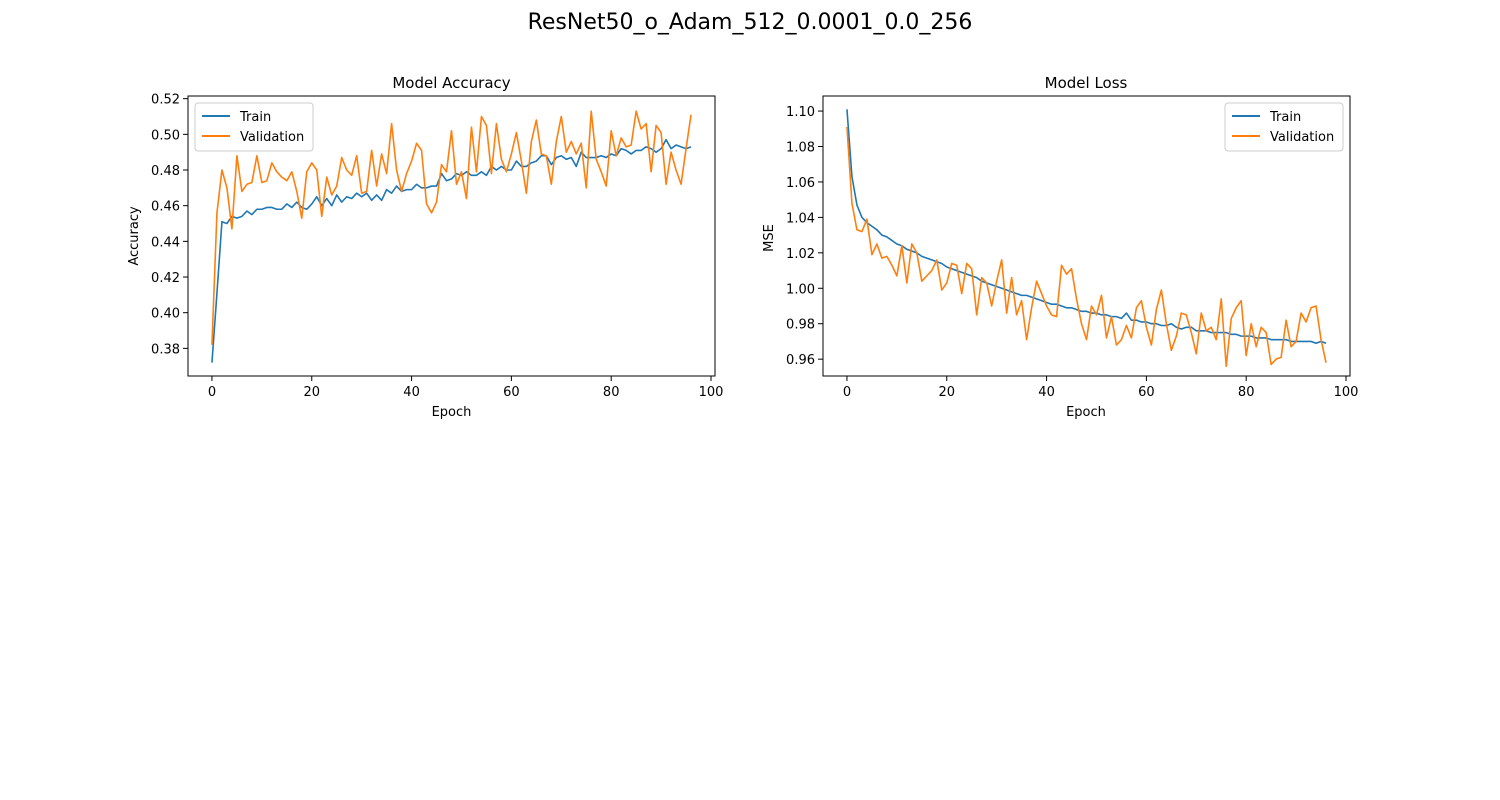 The image size is (1500, 800). I want to click on accuracy-ytick-label: 0.46, so click(165, 207).